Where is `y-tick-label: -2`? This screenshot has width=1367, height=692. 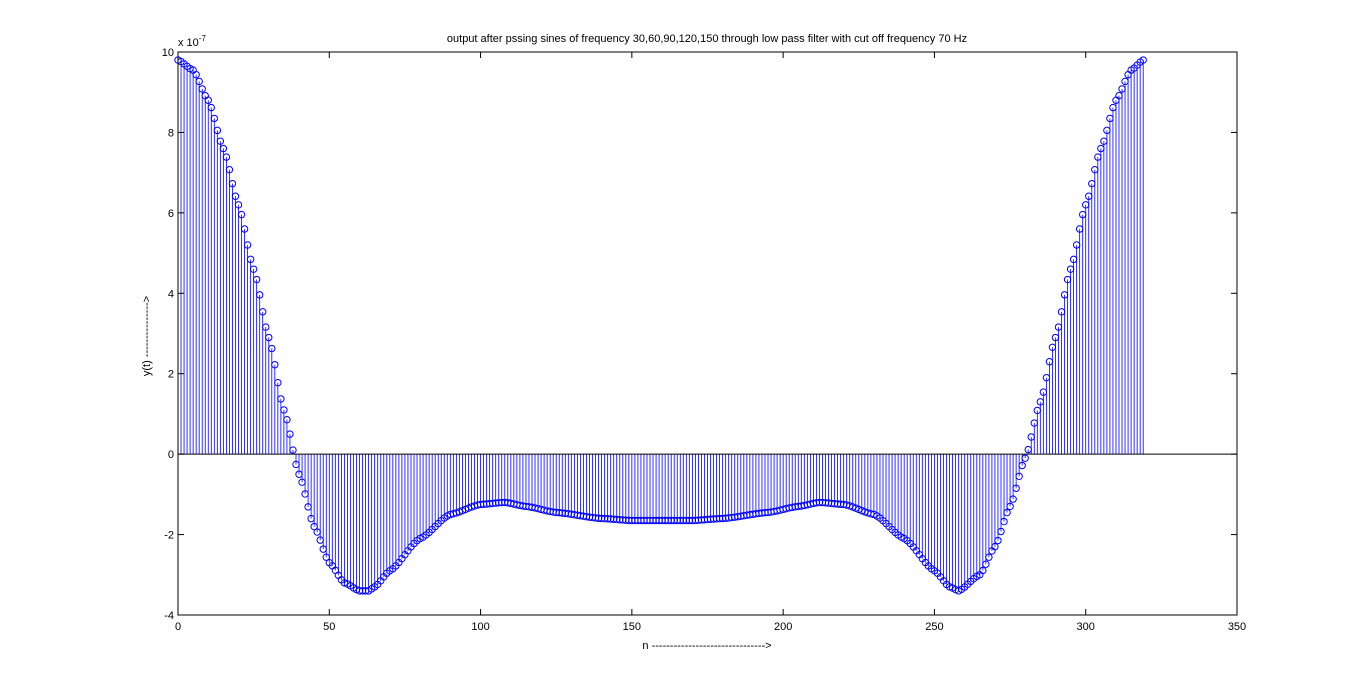
y-tick-label: -2 is located at coordinates (169, 536).